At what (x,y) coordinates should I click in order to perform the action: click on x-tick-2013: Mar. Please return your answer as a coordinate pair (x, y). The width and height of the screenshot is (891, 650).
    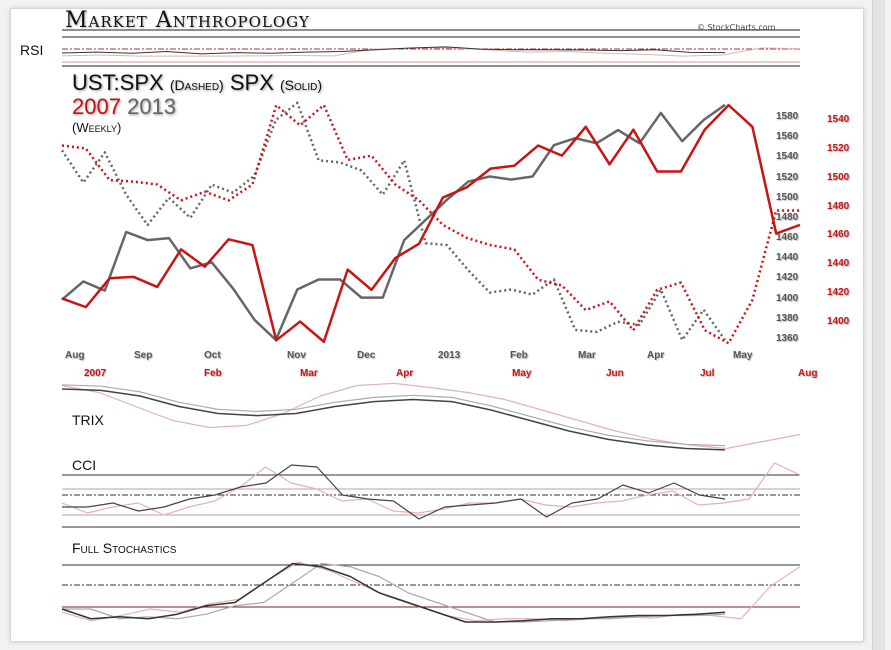
    Looking at the image, I should click on (587, 355).